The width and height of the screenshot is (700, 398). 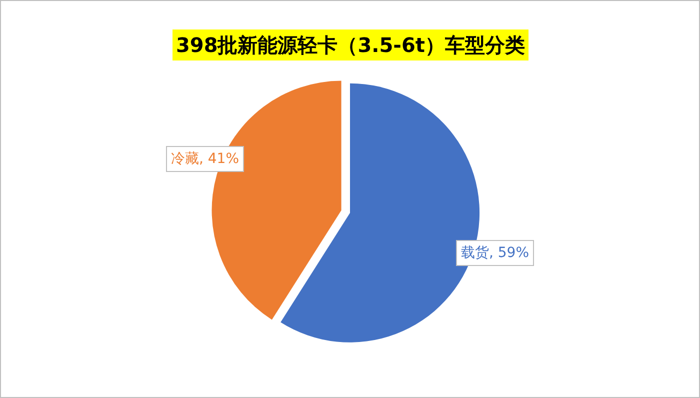 What do you see at coordinates (495, 253) in the screenshot?
I see `slice-label: 载货, 59%` at bounding box center [495, 253].